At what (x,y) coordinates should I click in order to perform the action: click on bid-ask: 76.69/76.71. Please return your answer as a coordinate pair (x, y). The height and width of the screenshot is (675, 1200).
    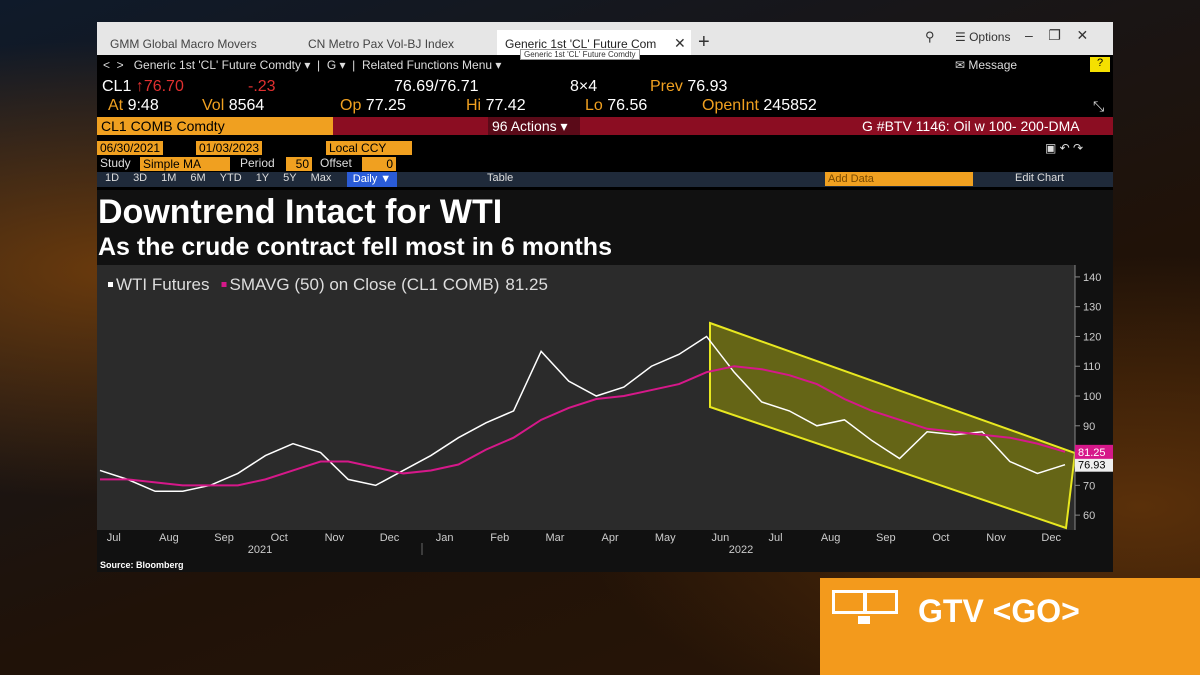
    Looking at the image, I should click on (436, 86).